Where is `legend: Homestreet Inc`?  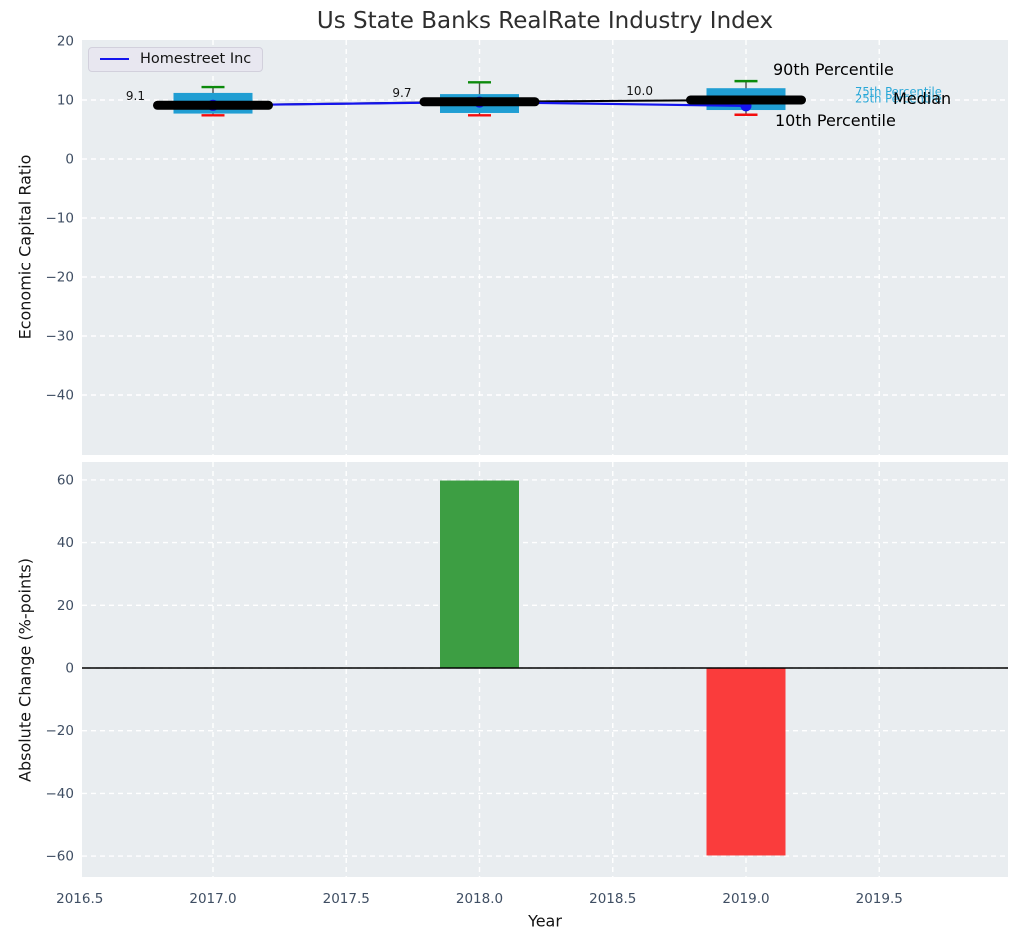
legend: Homestreet Inc is located at coordinates (176, 59).